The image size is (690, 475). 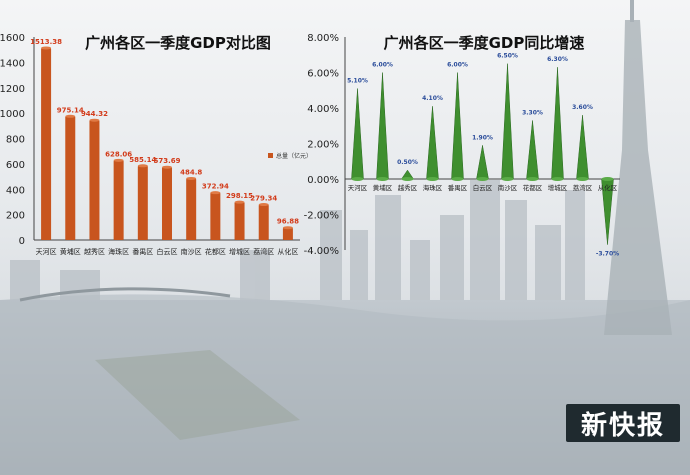 I want to click on y-tick-label: 1000, so click(x=12, y=114).